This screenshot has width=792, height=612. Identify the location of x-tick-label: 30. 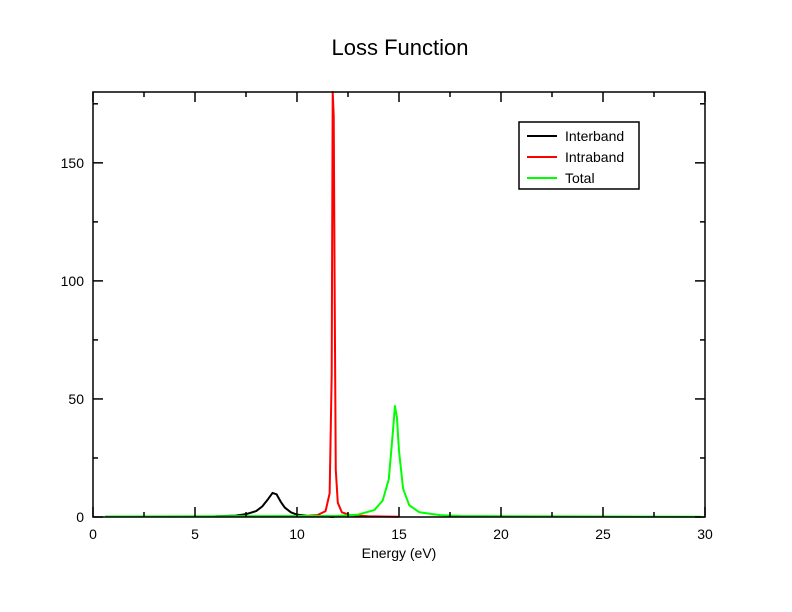
(705, 534).